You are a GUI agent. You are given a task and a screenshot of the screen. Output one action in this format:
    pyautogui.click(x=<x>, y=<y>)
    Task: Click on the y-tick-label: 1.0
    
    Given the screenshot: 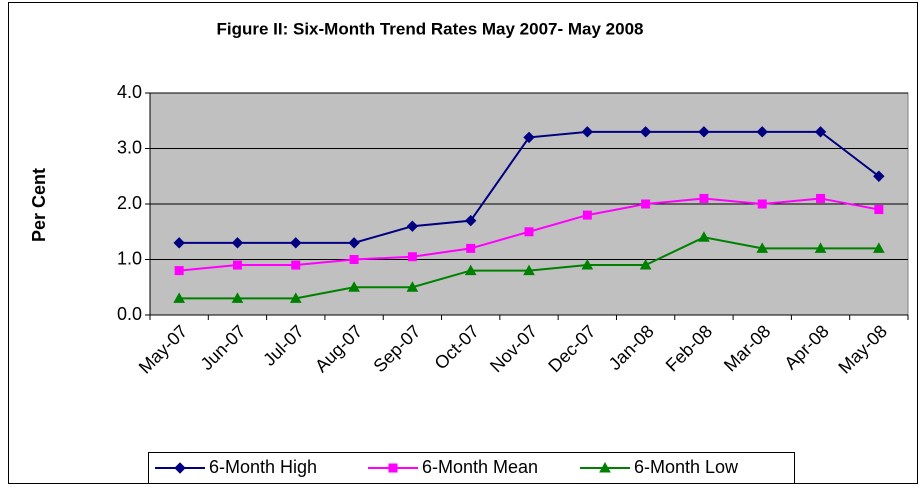 What is the action you would take?
    pyautogui.click(x=129, y=258)
    